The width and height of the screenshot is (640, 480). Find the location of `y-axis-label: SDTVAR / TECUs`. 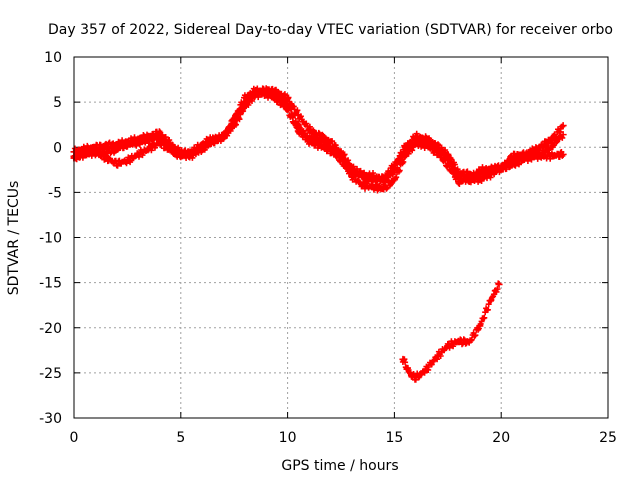

y-axis-label: SDTVAR / TECUs is located at coordinates (14, 238).